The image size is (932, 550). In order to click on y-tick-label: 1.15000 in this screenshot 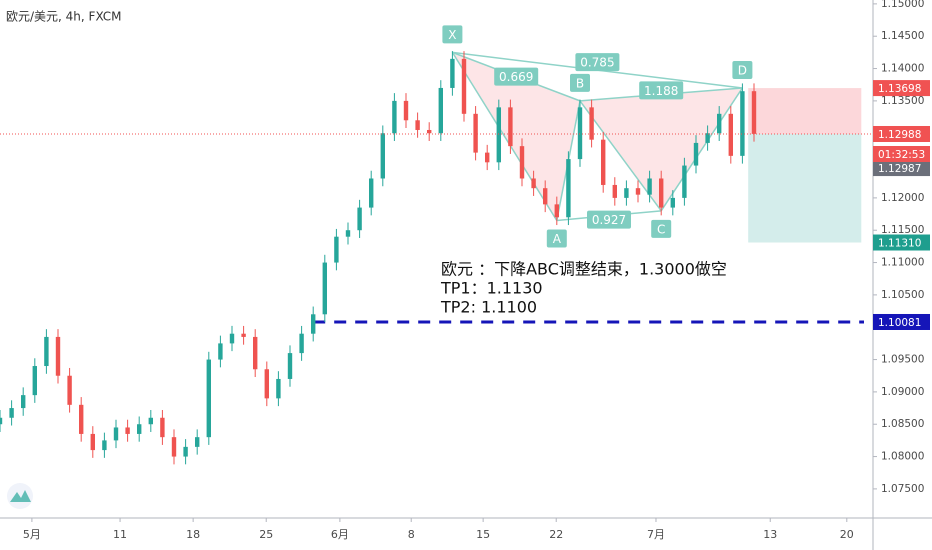, I will do `click(902, 5)`.